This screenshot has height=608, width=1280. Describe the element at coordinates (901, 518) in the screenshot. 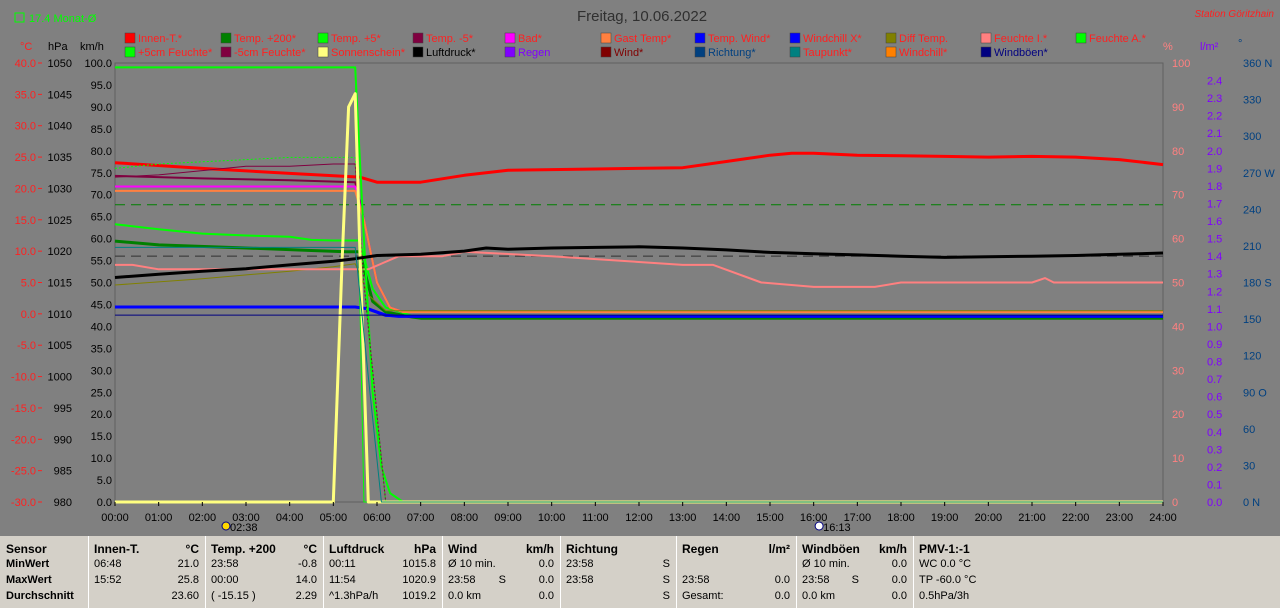

I see `time-tick-label: 18:00` at that location.